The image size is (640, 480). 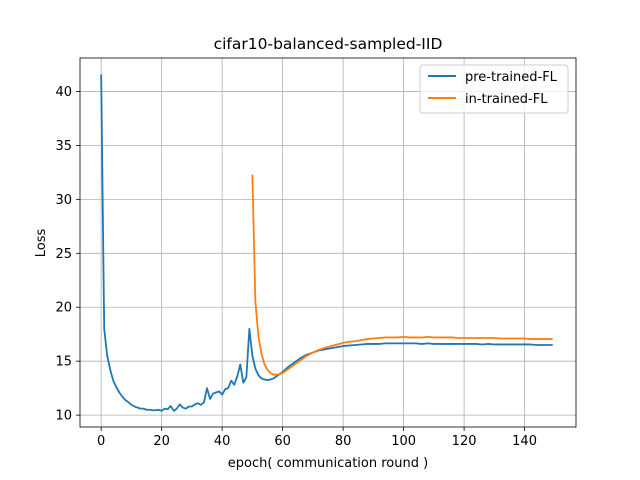 What do you see at coordinates (101, 441) in the screenshot?
I see `x-tick-label: 0` at bounding box center [101, 441].